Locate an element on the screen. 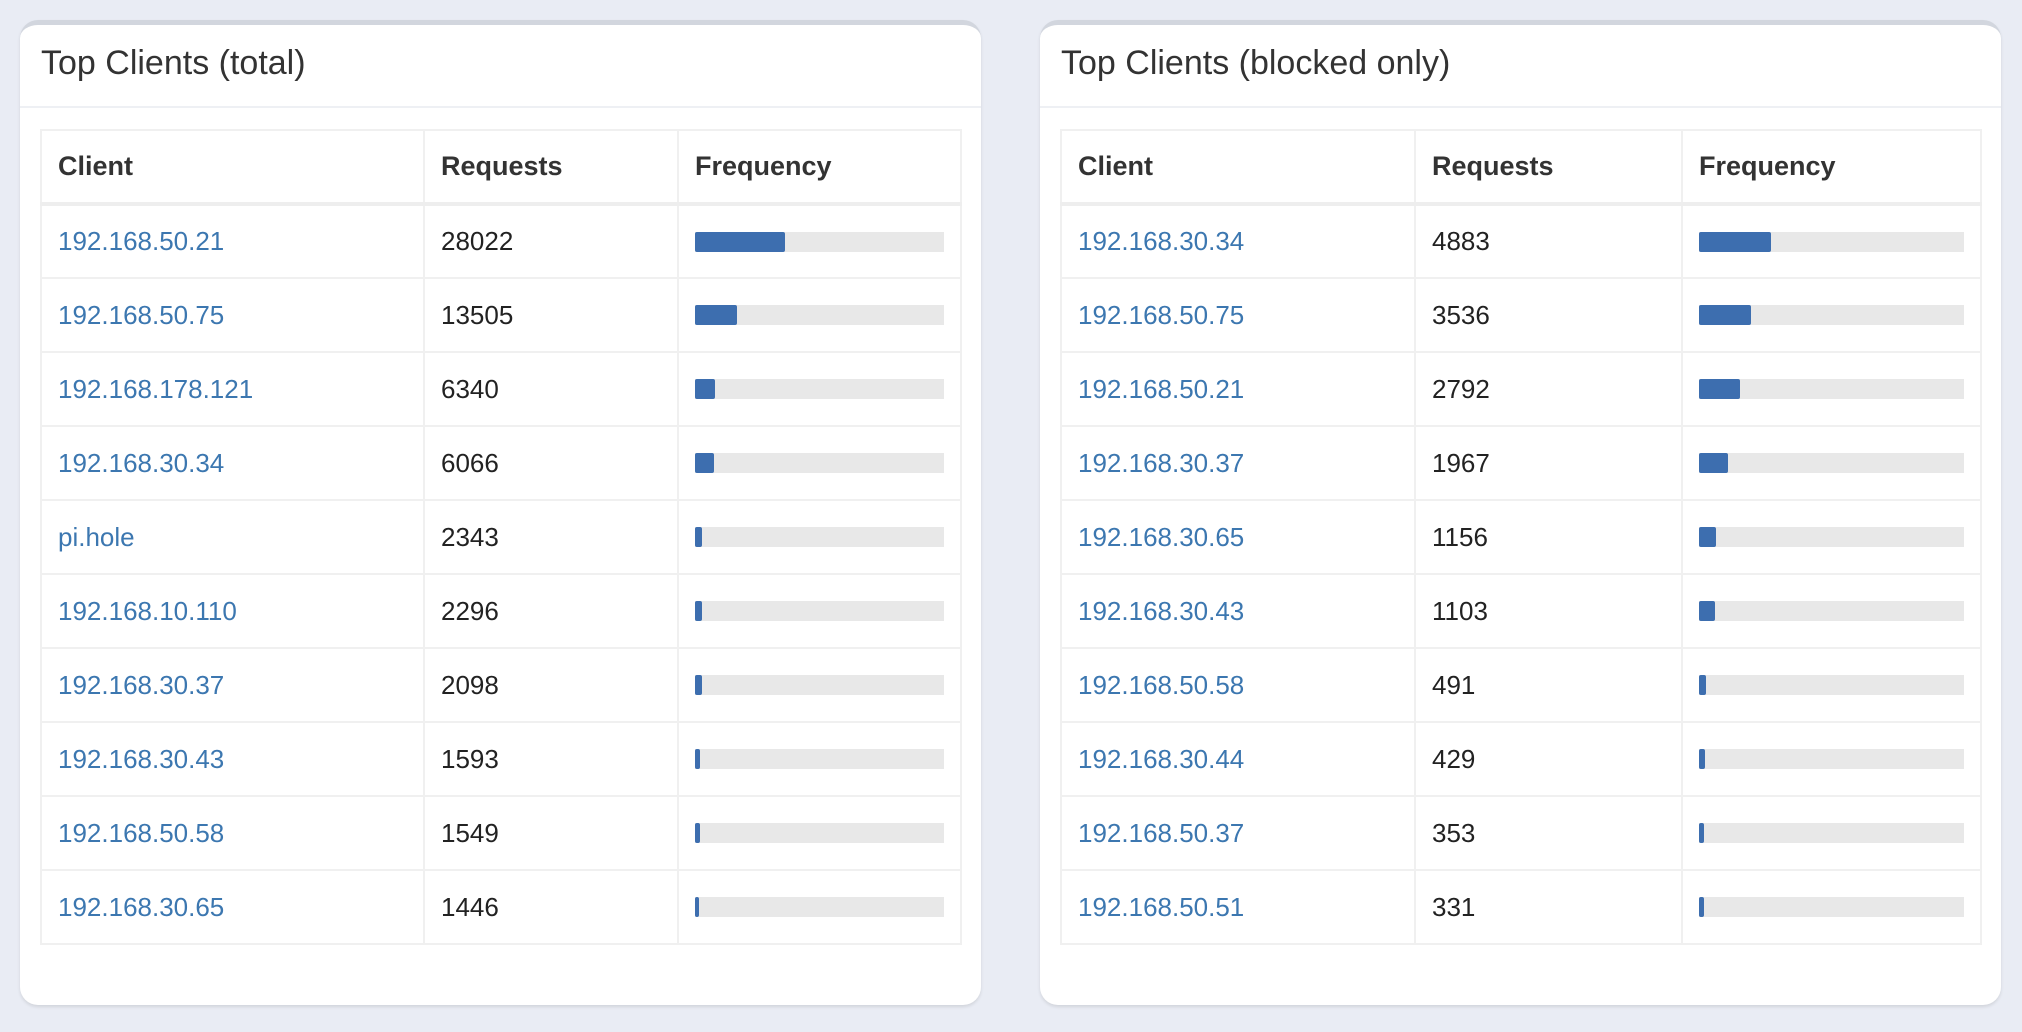  table-row: 192.168.50.58 1549 is located at coordinates (501, 833).